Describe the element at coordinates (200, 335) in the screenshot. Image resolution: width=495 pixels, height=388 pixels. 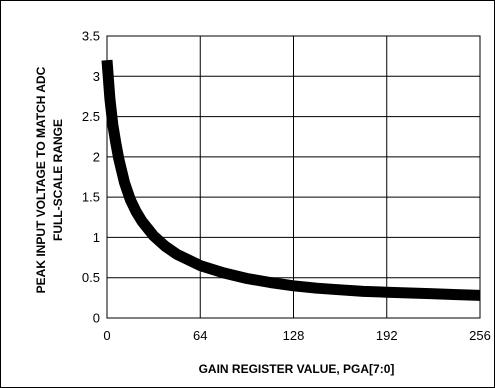
I see `x-tick-label: 64` at that location.